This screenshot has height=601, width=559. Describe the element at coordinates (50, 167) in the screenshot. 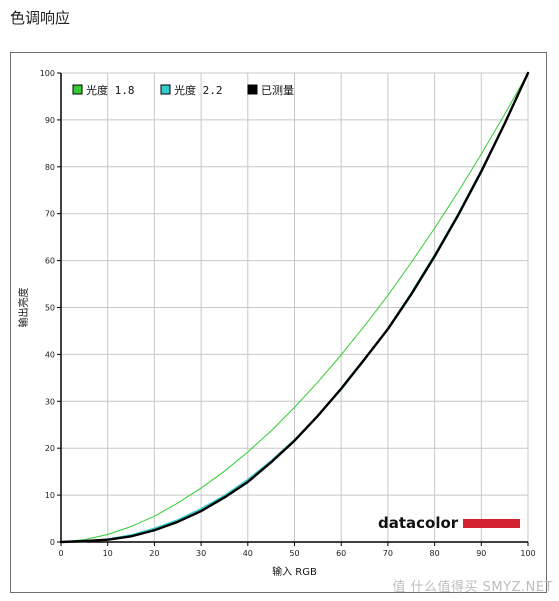

I see `y-tick-label: 80` at that location.